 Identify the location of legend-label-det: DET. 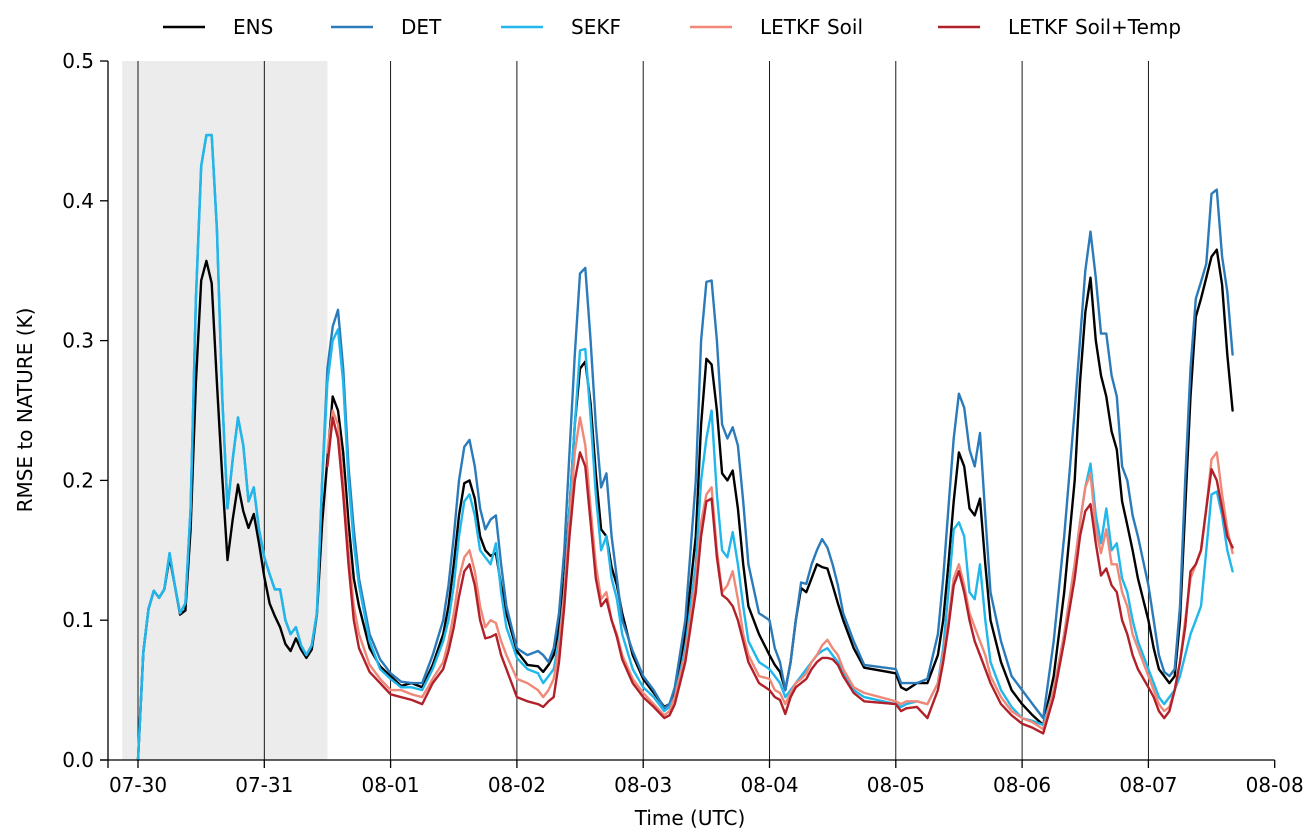
(421, 27).